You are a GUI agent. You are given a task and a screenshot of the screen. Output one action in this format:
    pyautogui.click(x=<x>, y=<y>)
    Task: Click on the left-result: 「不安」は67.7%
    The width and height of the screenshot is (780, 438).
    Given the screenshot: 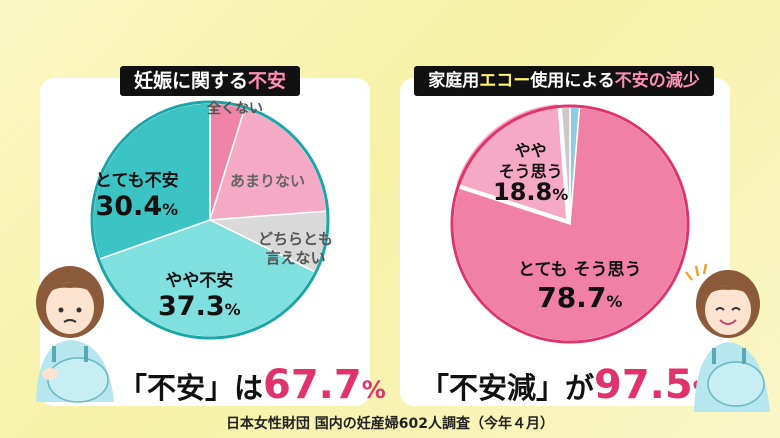 What is the action you would take?
    pyautogui.click(x=252, y=385)
    